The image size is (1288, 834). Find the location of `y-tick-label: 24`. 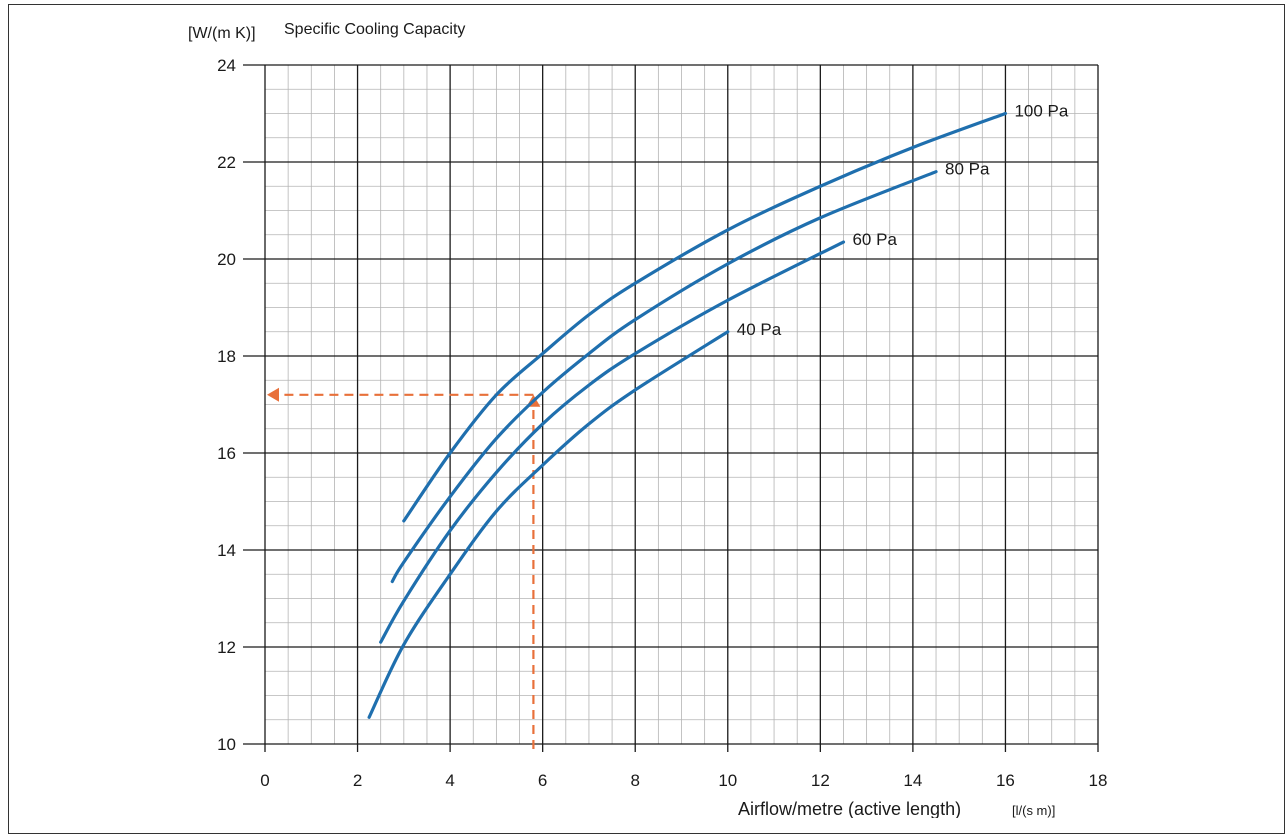

y-tick-label: 24 is located at coordinates (226, 65).